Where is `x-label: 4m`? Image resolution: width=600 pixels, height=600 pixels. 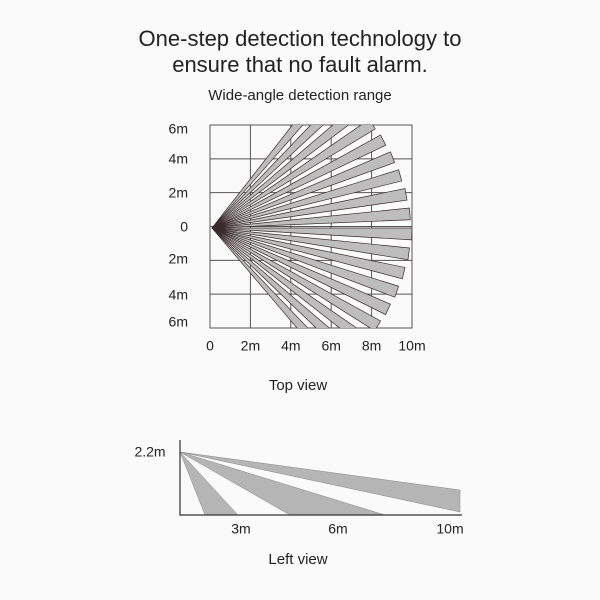 x-label: 4m is located at coordinates (290, 346).